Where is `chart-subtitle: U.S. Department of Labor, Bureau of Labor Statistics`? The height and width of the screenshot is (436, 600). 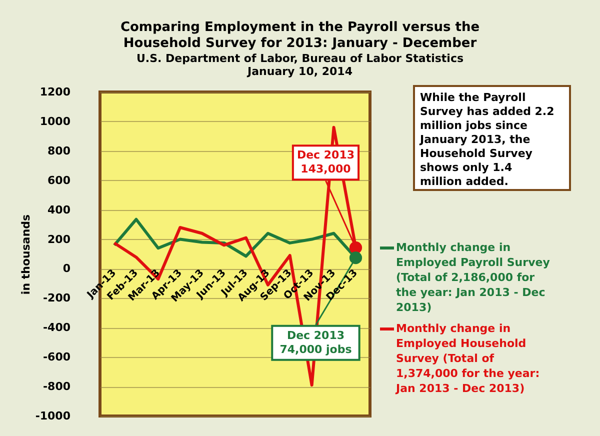
chart-subtitle: U.S. Department of Labor, Bureau of Labor Statistics is located at coordinates (300, 58).